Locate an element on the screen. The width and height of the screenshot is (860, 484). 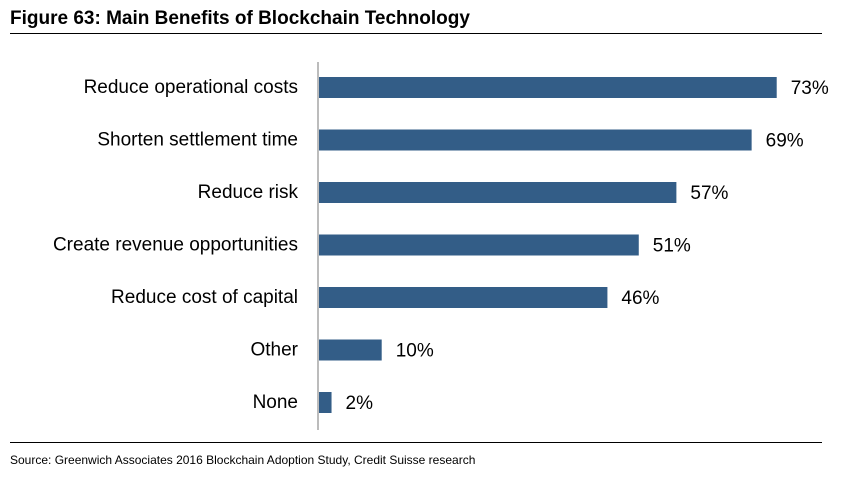
category-label: Create revenue opportunities is located at coordinates (175, 245).